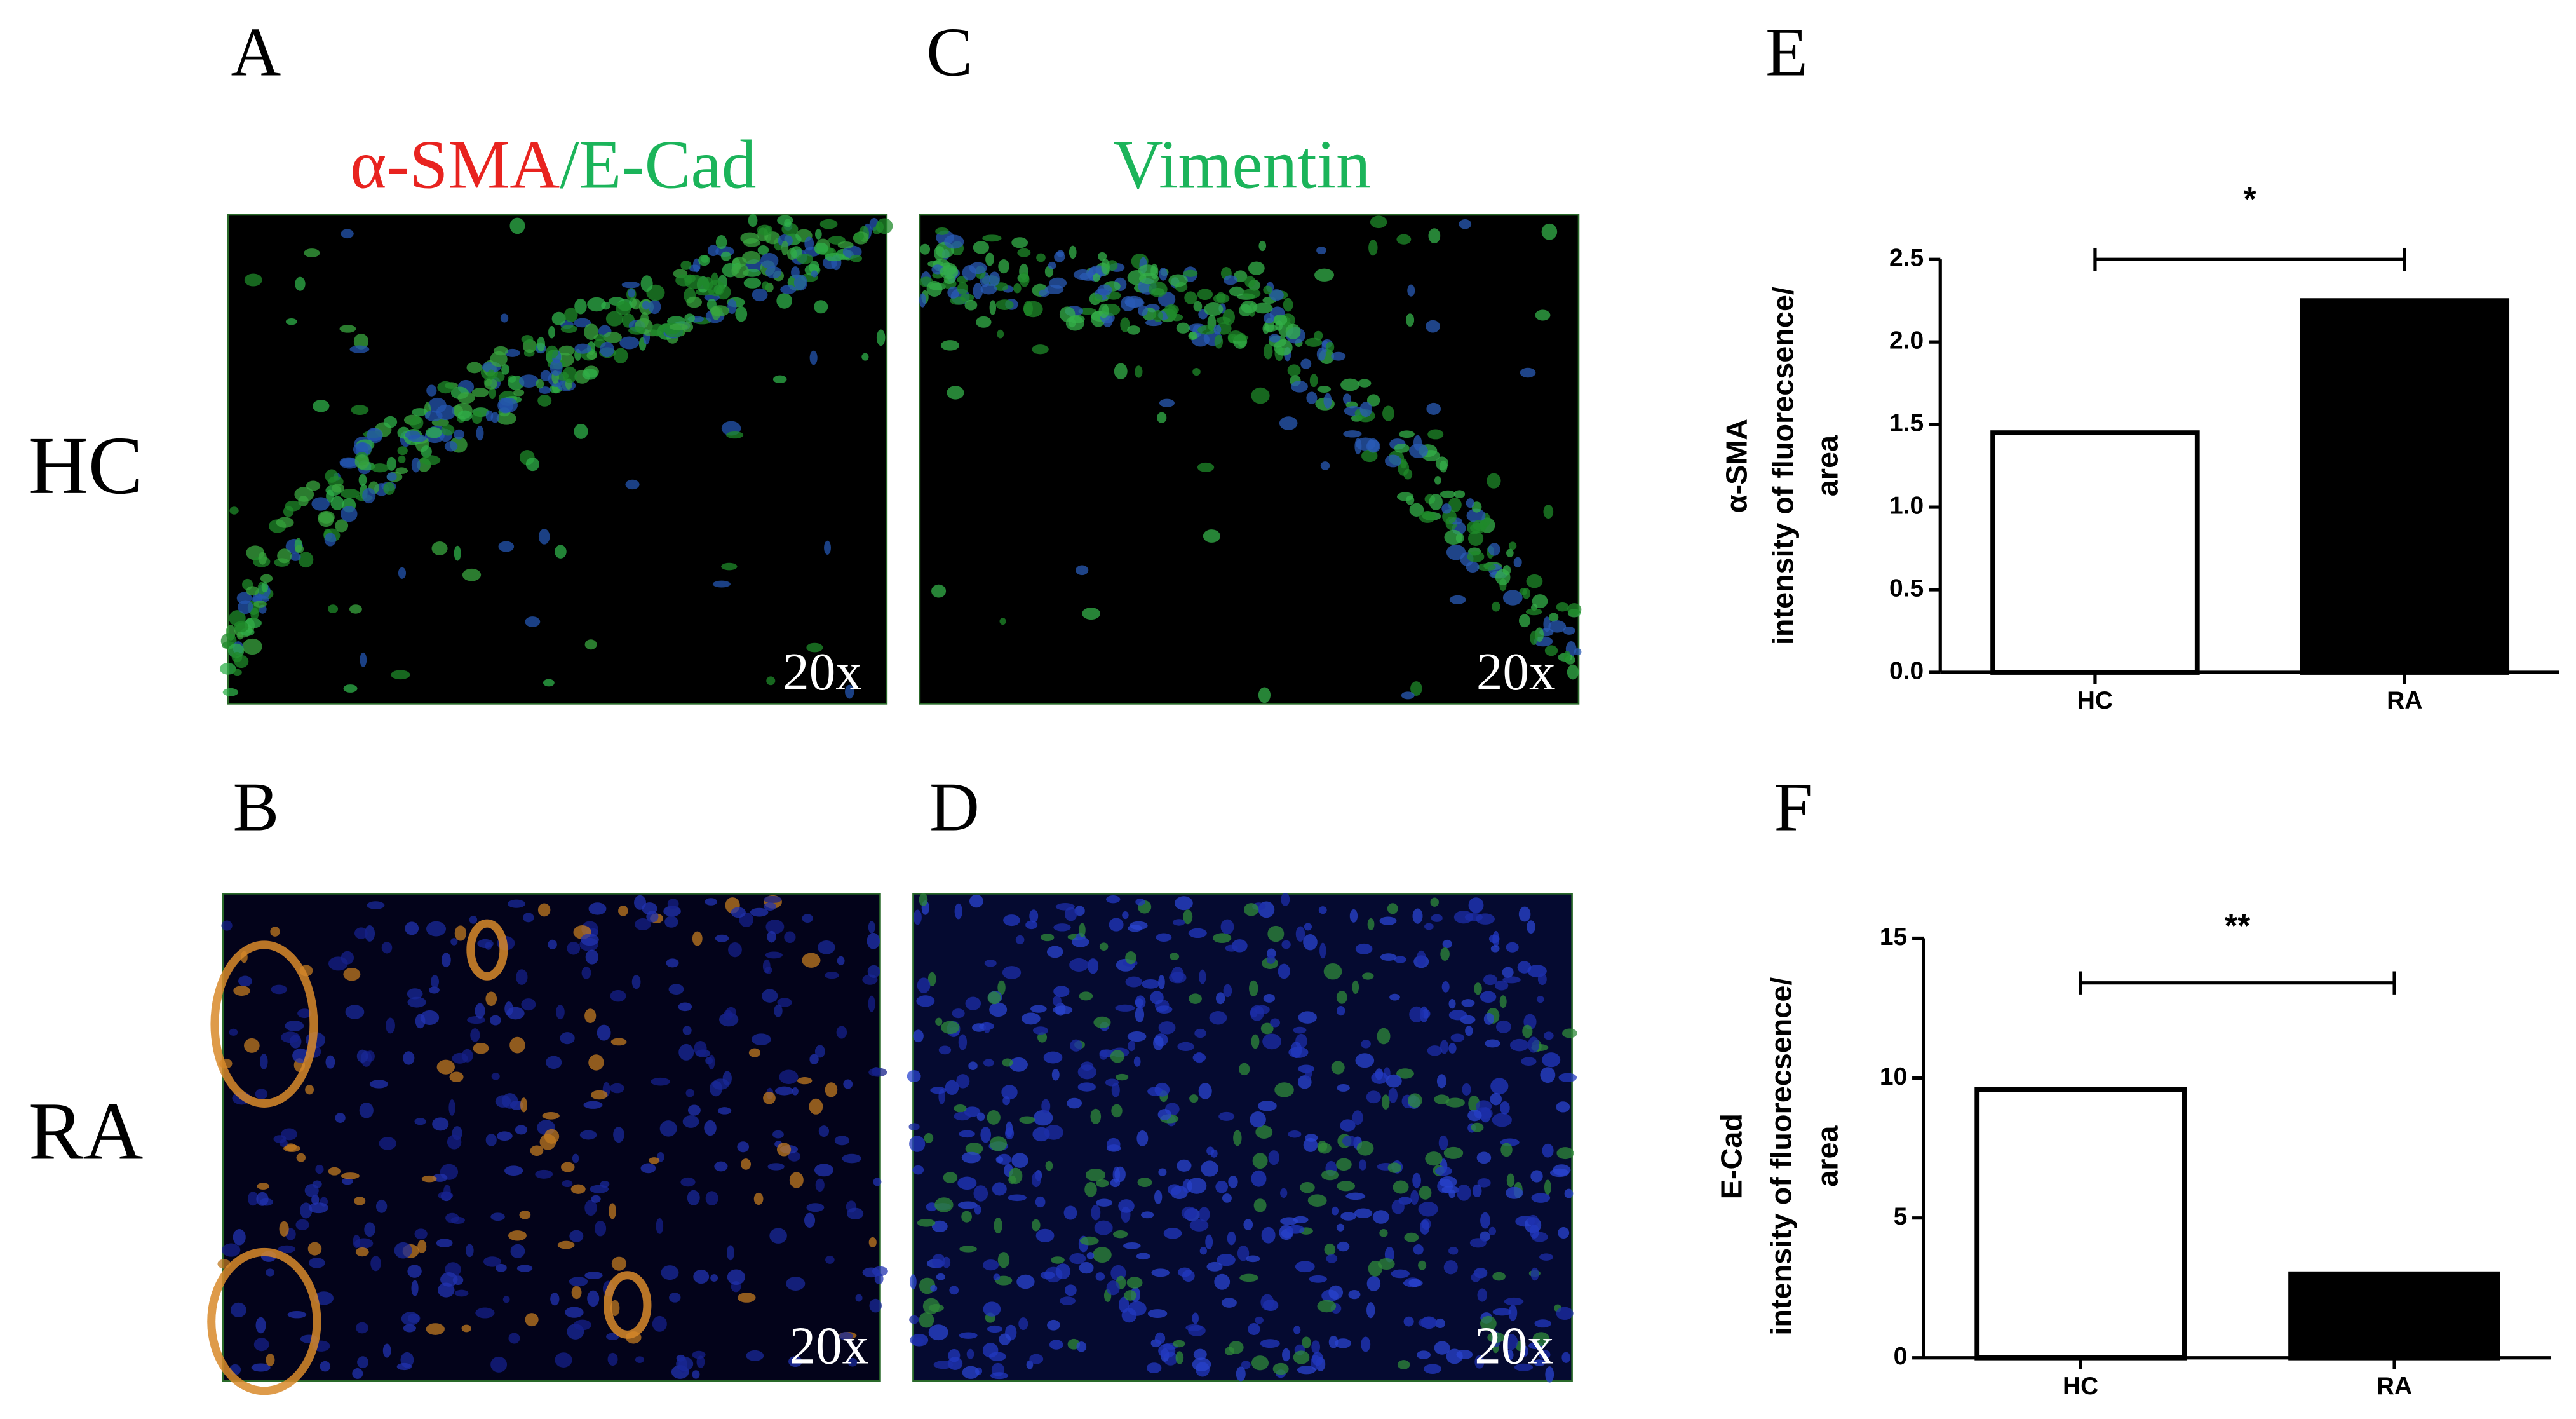 The image size is (2576, 1419). Describe the element at coordinates (668, 164) in the screenshot. I see `stain-name: E-Cad` at that location.